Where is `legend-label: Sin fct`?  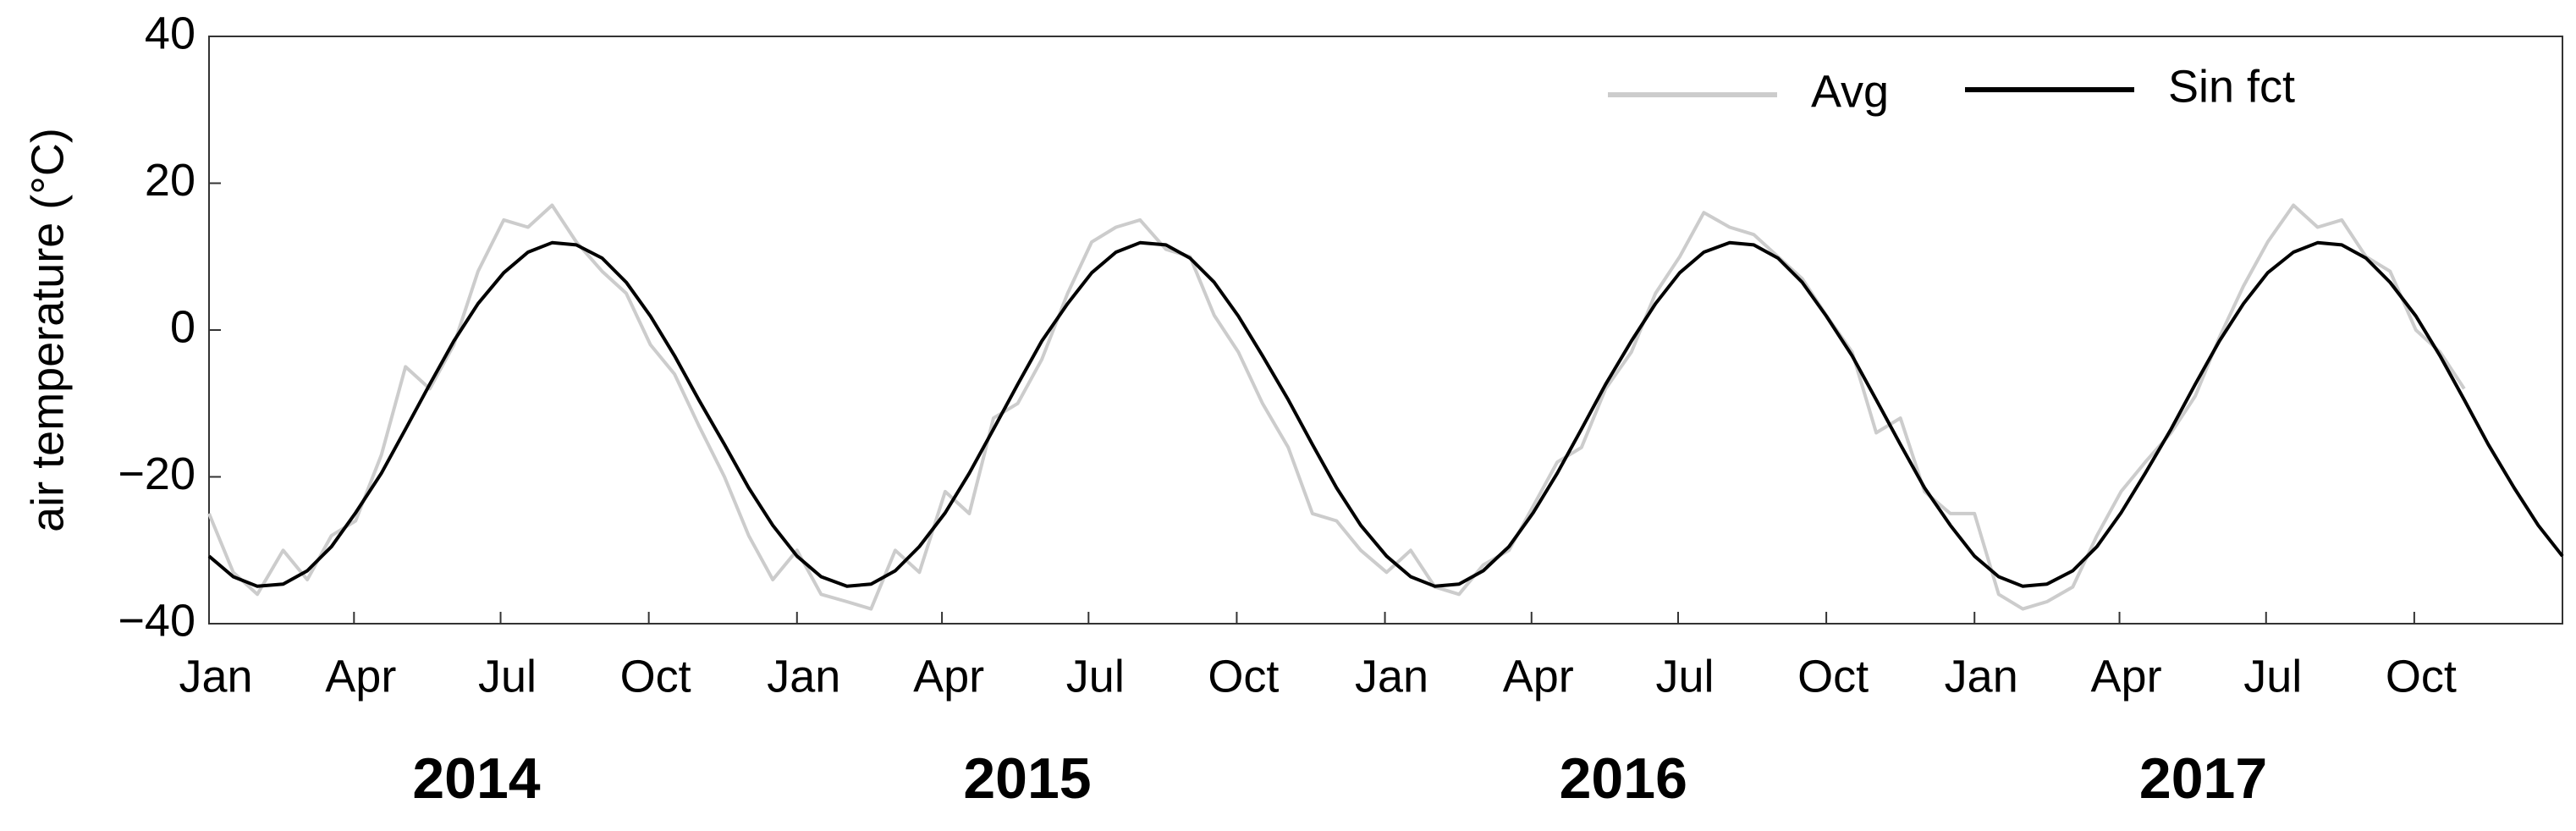
legend-label: Sin fct is located at coordinates (2231, 86).